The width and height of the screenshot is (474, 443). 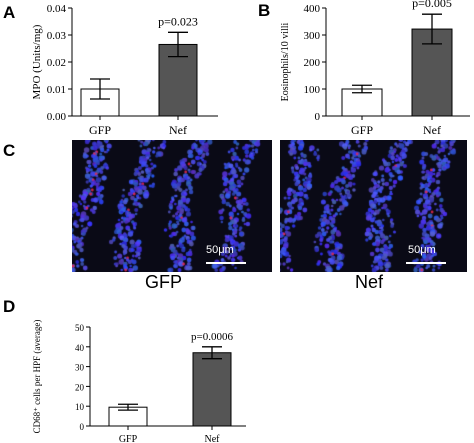 What do you see at coordinates (80, 348) in the screenshot?
I see `chart-d-y-tick-label: 40` at bounding box center [80, 348].